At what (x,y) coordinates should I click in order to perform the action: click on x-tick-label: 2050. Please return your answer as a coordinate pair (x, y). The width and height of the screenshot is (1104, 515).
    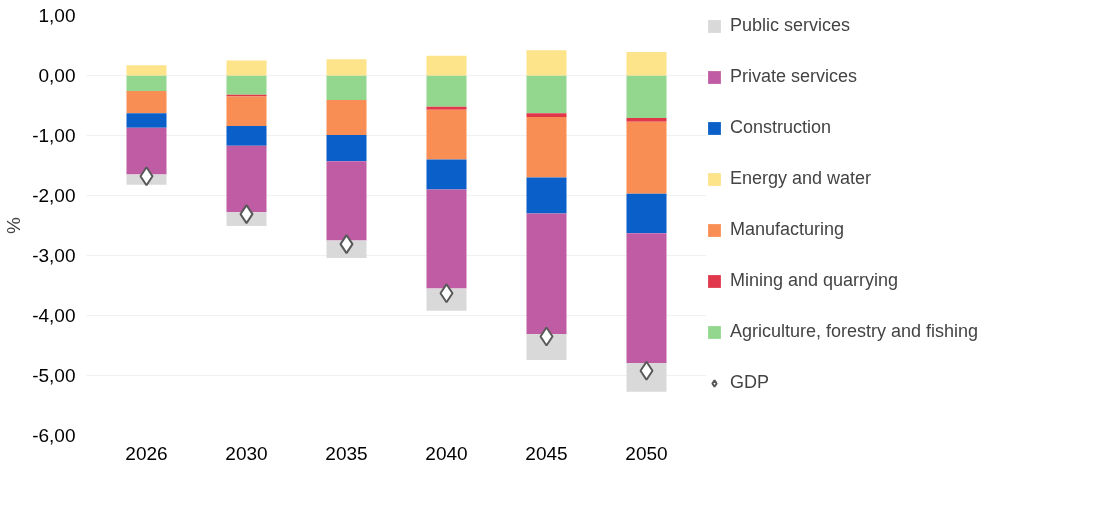
    Looking at the image, I should click on (646, 453).